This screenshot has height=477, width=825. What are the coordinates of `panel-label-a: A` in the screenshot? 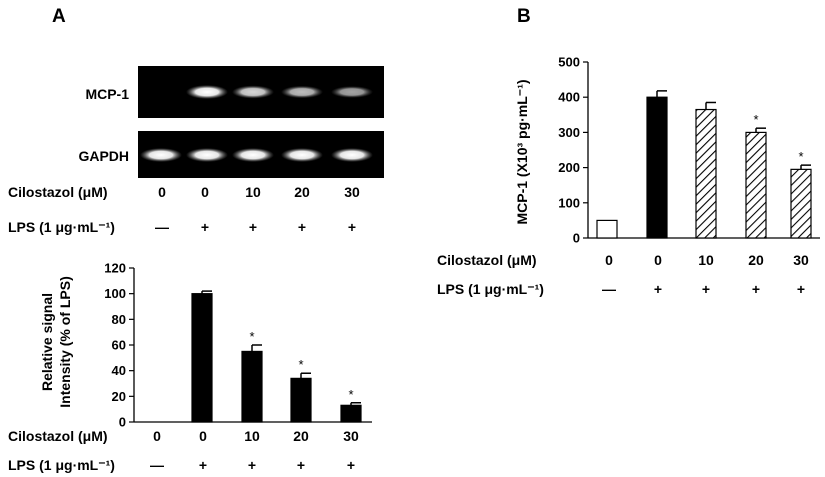 It's located at (59, 16).